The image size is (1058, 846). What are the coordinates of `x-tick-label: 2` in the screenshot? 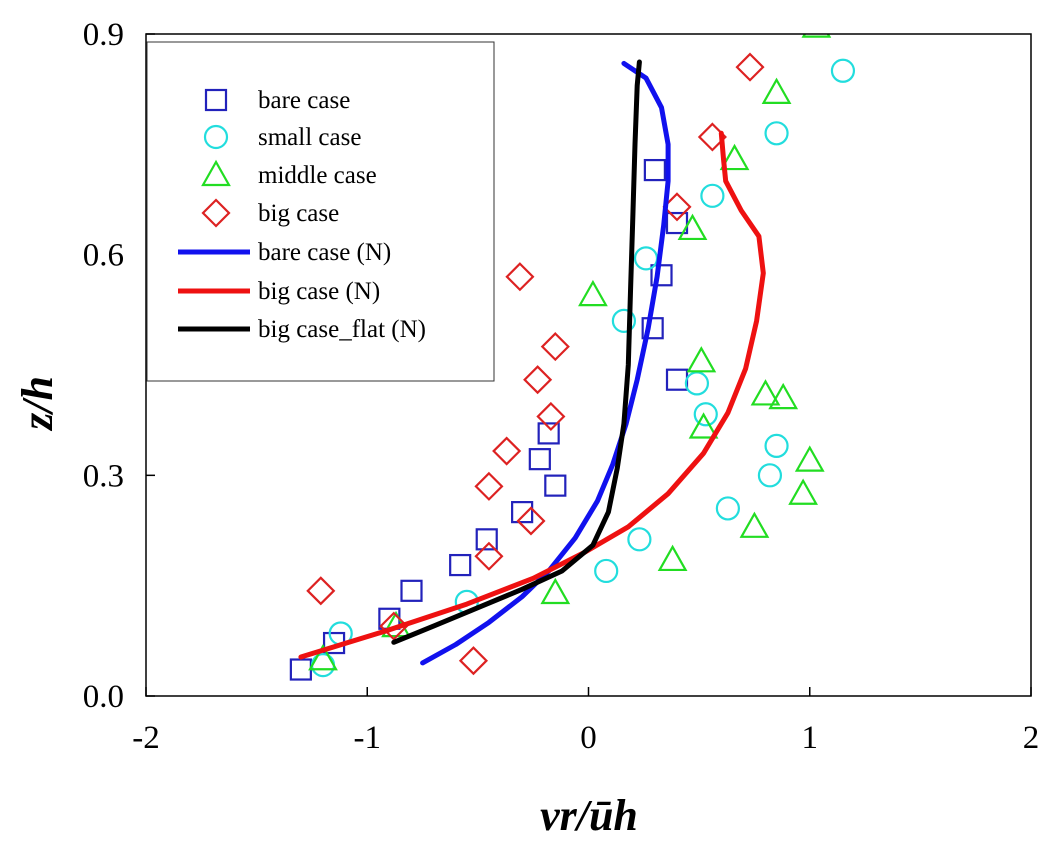 It's located at (1031, 738).